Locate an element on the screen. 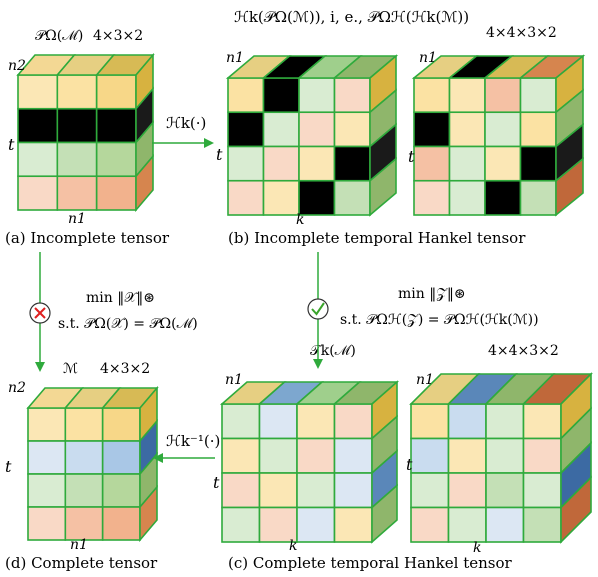  opt-left-line2: s.t. 𝒫Ω(𝒳) = 𝒫Ω(ℳ) is located at coordinates (128, 324).